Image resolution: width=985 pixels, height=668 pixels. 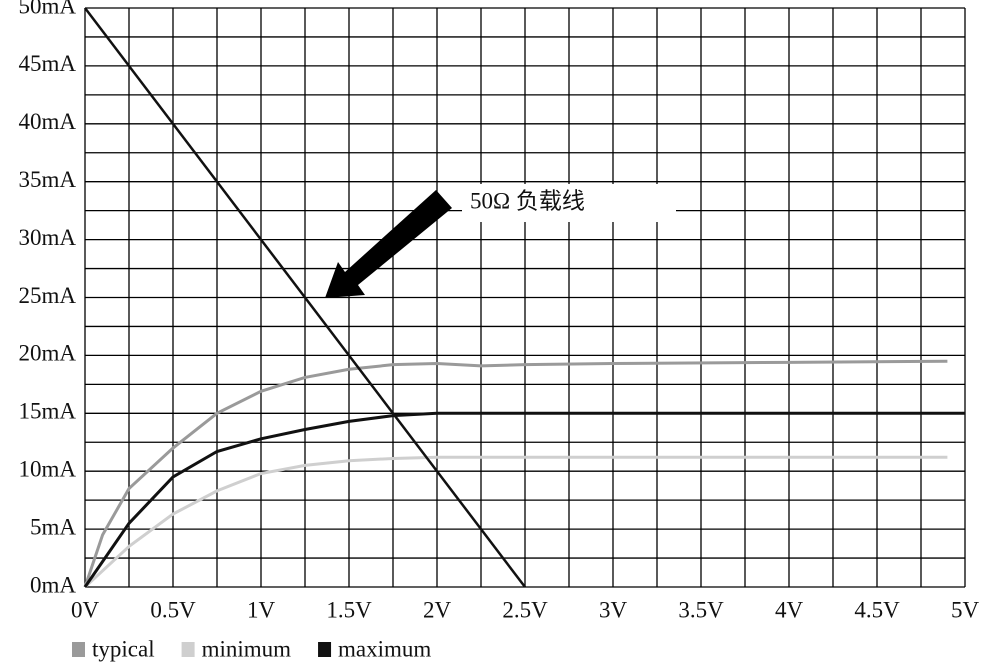 What do you see at coordinates (53, 526) in the screenshot?
I see `y-tick-label: 5mA` at bounding box center [53, 526].